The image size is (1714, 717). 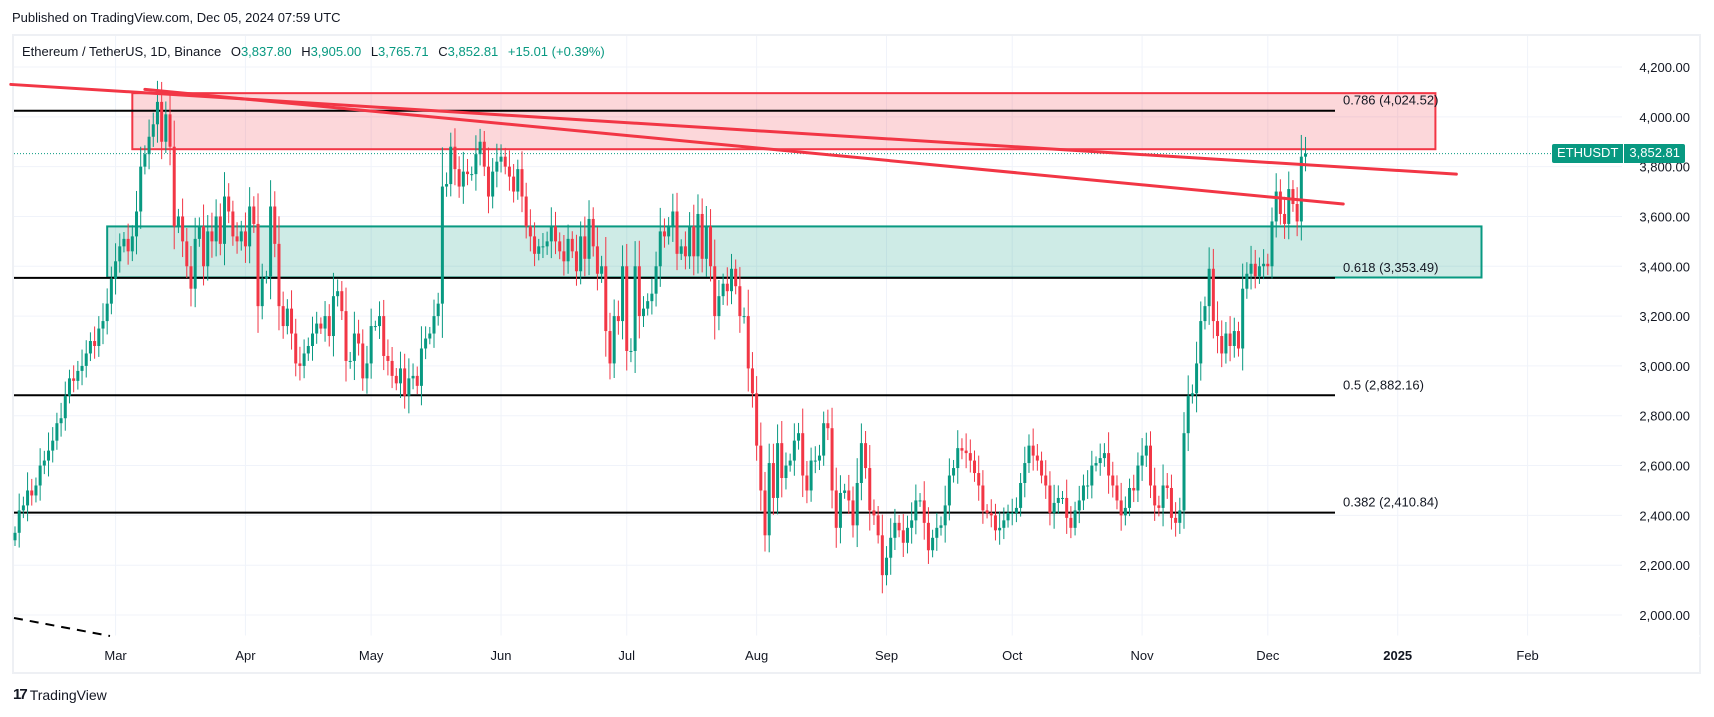 What do you see at coordinates (1664, 67) in the screenshot?
I see `y-tick-label: 4,200.00` at bounding box center [1664, 67].